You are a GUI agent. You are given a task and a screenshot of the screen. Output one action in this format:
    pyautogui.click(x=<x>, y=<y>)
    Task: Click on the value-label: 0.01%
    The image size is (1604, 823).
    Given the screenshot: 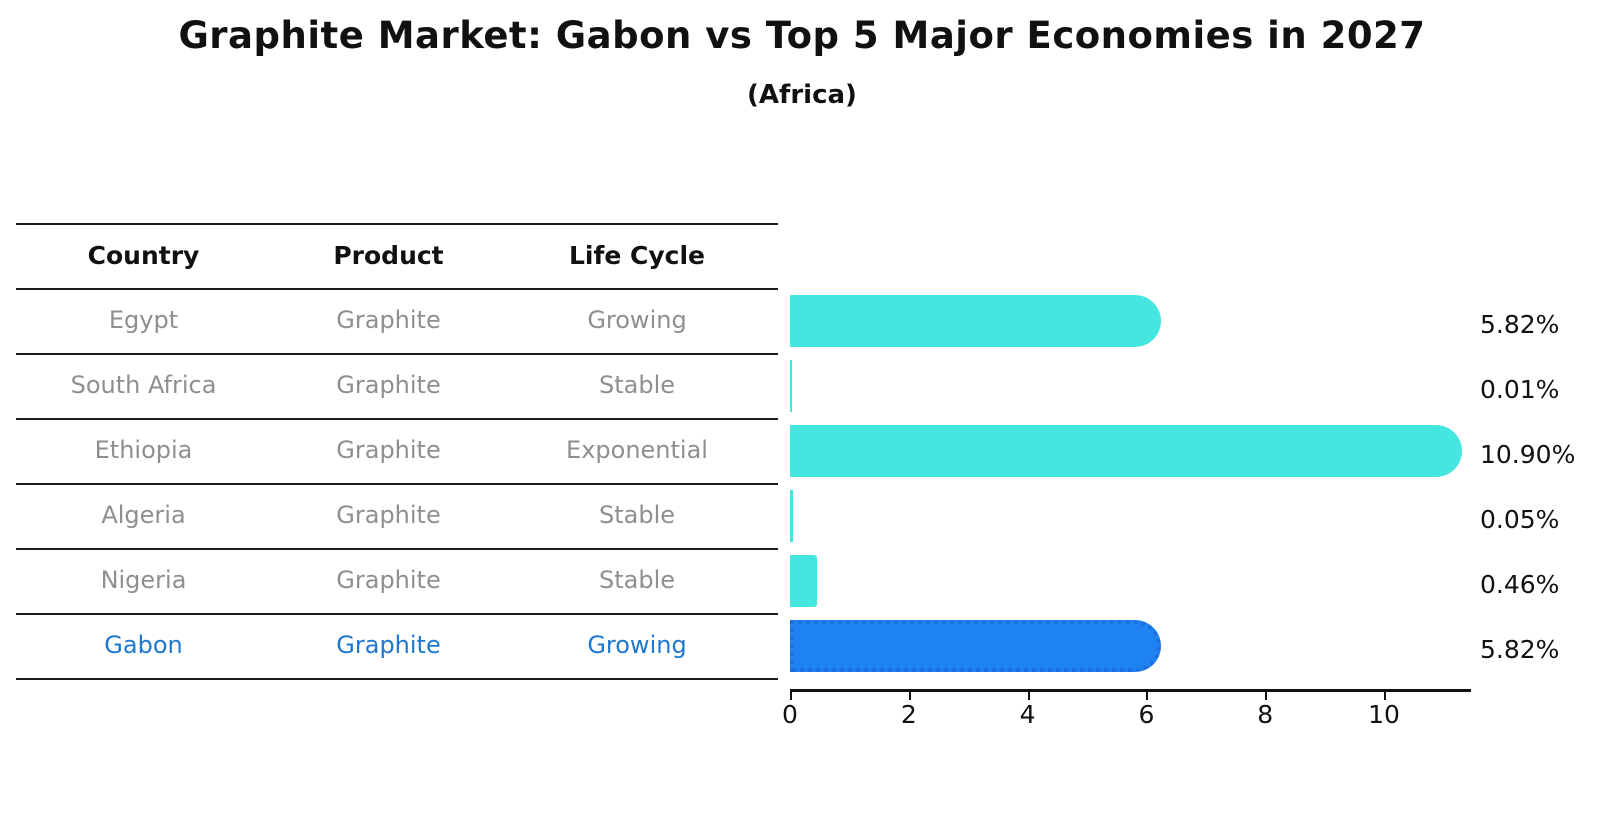 What is the action you would take?
    pyautogui.click(x=1520, y=389)
    